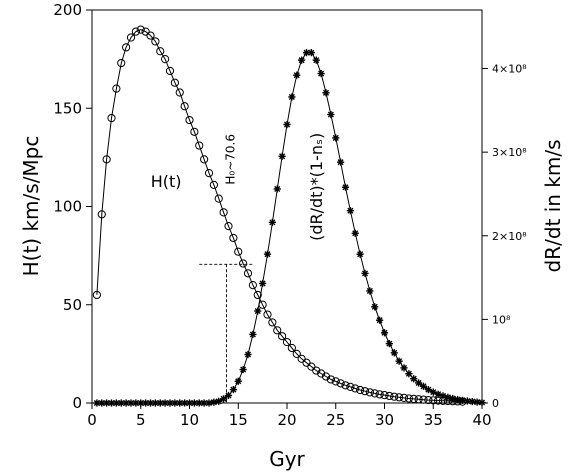  Describe the element at coordinates (238, 420) in the screenshot. I see `x-tick-label: 15` at that location.